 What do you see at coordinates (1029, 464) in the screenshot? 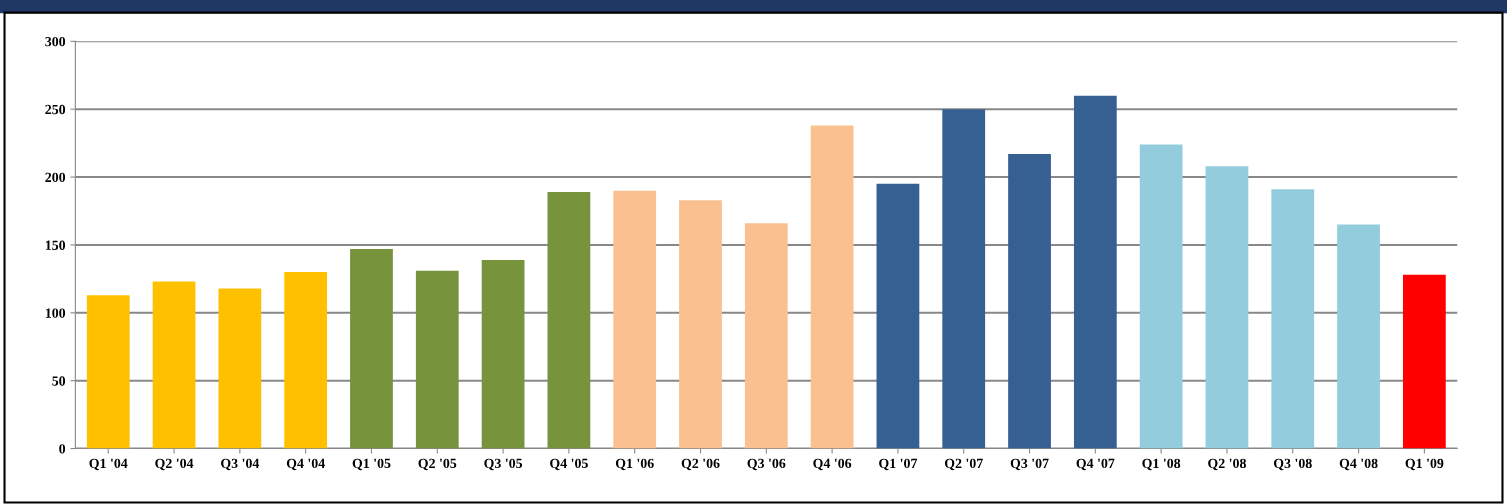
I see `x-tick-label: Q3 '07` at bounding box center [1029, 464].